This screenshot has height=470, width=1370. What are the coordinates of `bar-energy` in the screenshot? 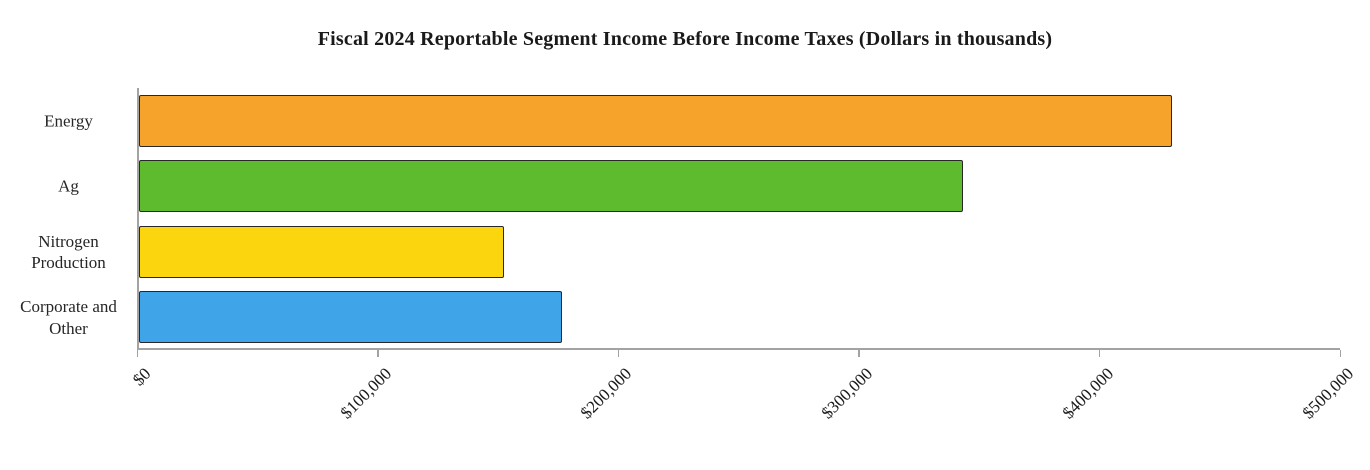 It's located at (655, 120).